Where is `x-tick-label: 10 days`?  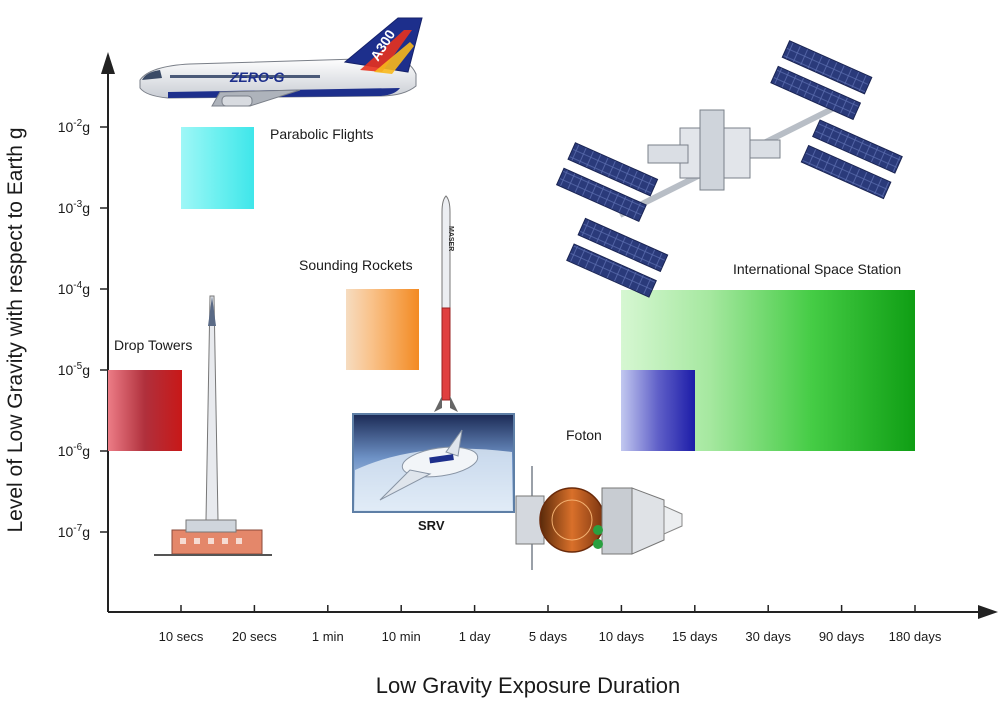
x-tick-label: 10 days is located at coordinates (622, 636).